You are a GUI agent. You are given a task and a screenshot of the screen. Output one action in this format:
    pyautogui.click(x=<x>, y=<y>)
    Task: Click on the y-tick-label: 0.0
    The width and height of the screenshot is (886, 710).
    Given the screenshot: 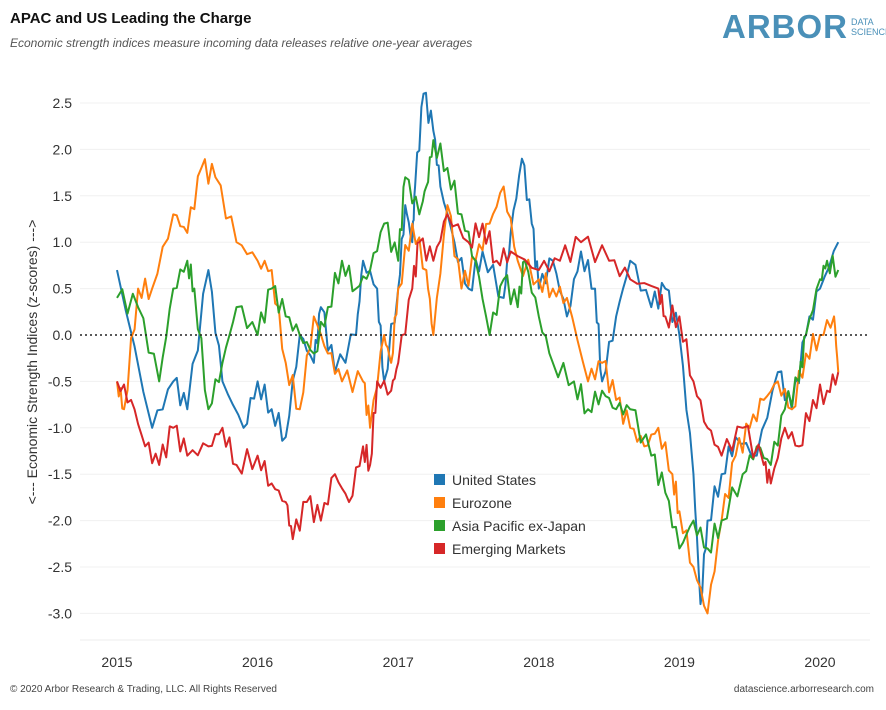 What is the action you would take?
    pyautogui.click(x=63, y=335)
    